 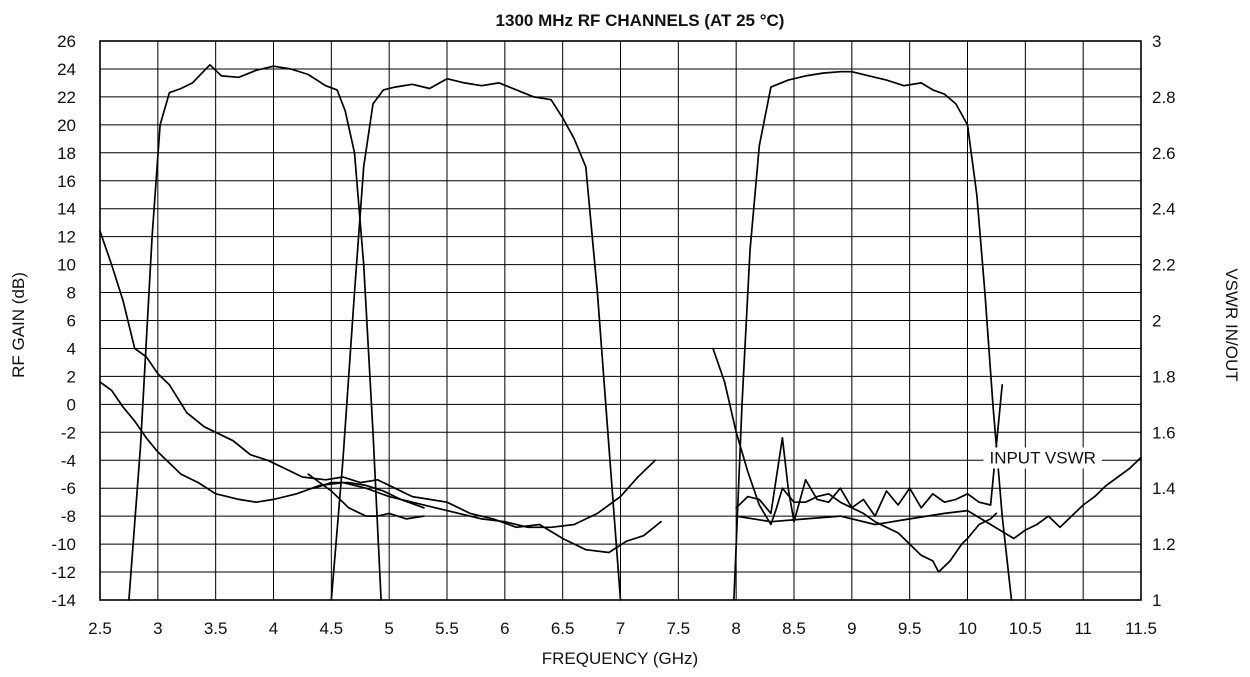 What do you see at coordinates (66, 125) in the screenshot?
I see `y-tick-label: 20` at bounding box center [66, 125].